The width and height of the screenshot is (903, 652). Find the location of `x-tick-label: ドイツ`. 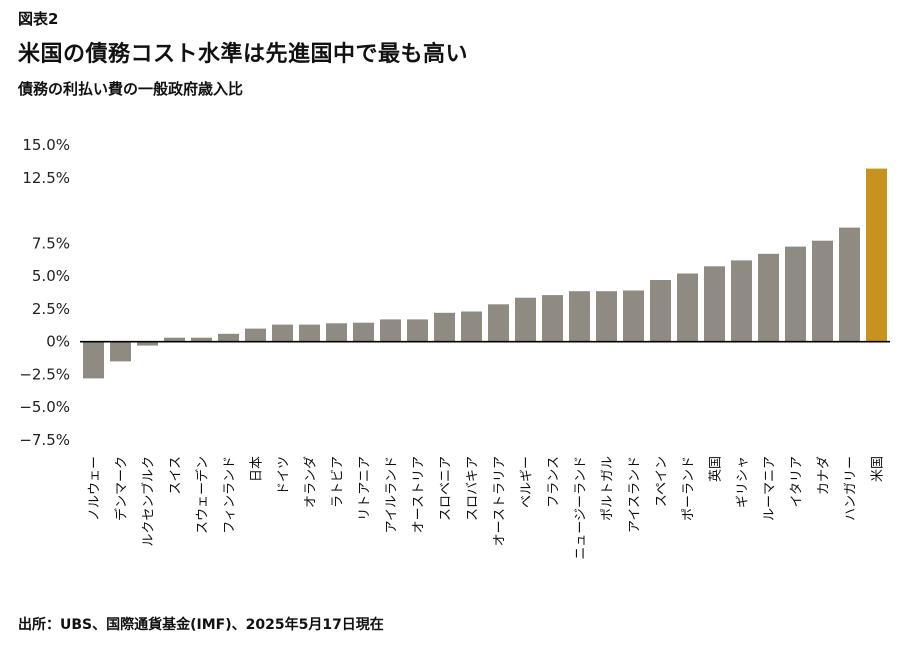

x-tick-label: ドイツ is located at coordinates (284, 475).